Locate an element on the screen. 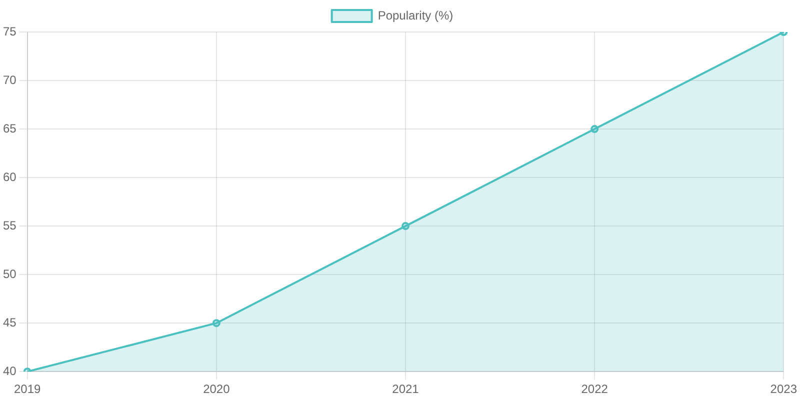 The image size is (800, 400). y-tick-label: 40 is located at coordinates (9, 371).